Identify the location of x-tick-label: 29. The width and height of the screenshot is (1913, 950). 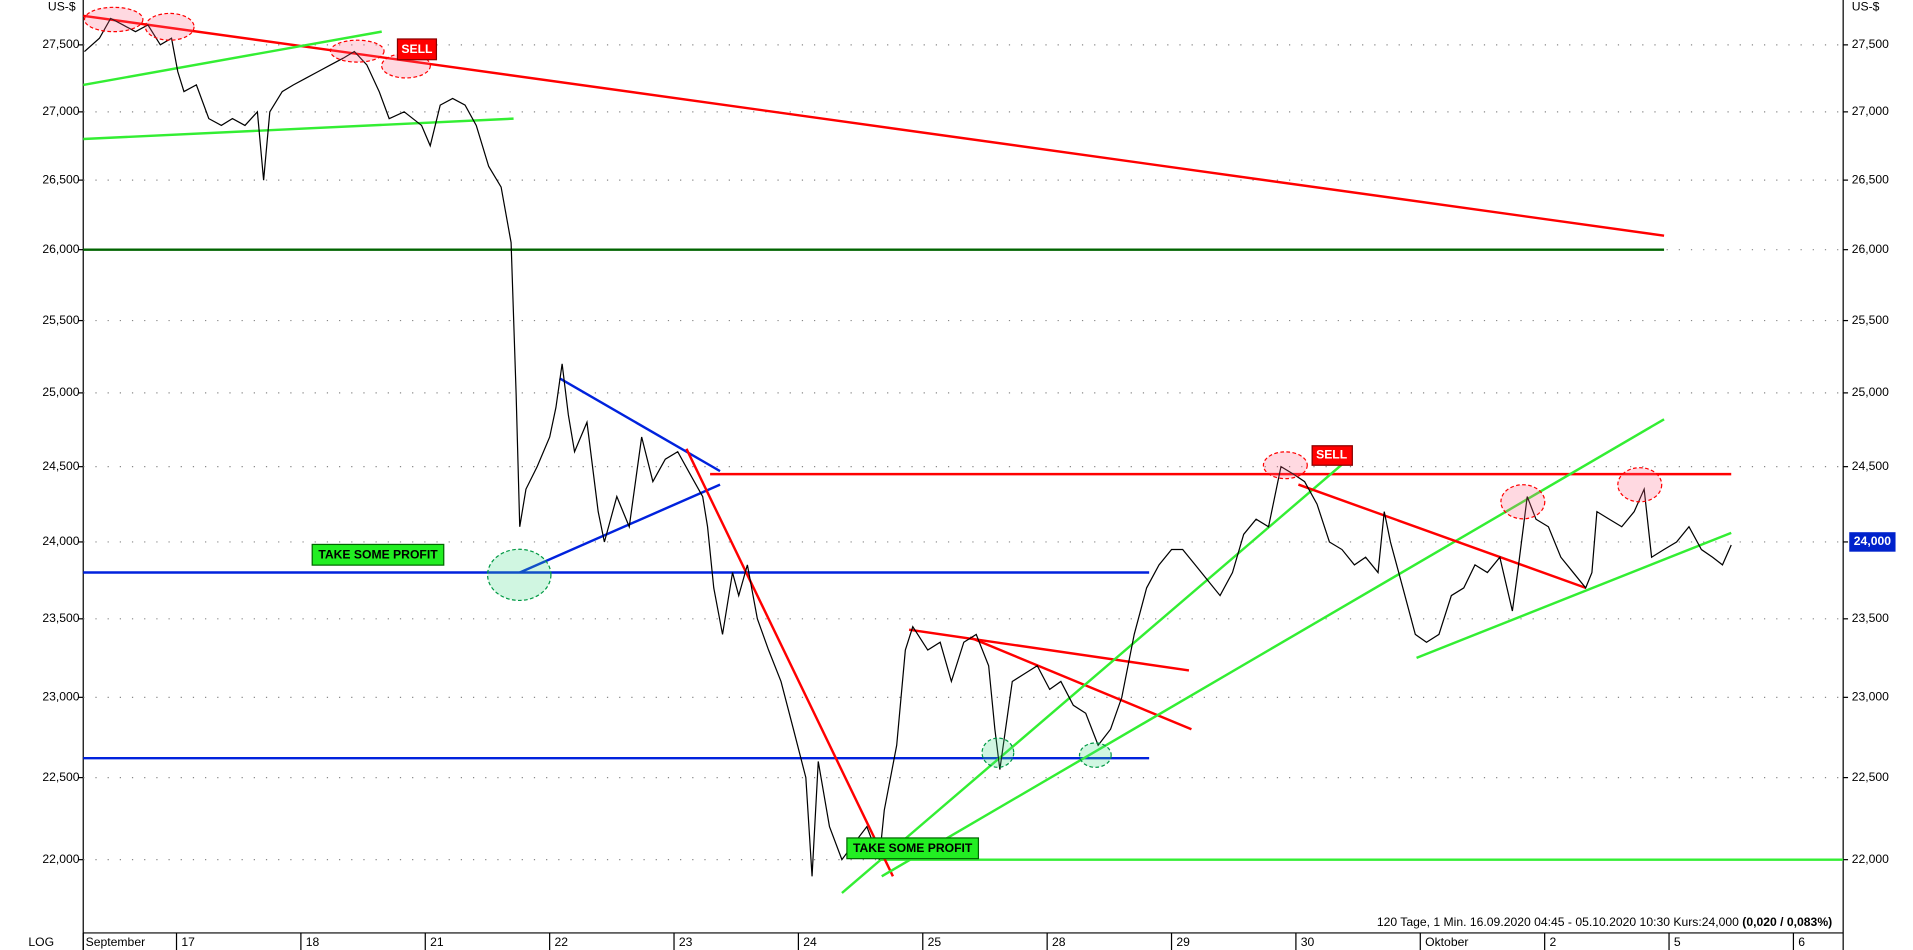
(1183, 942).